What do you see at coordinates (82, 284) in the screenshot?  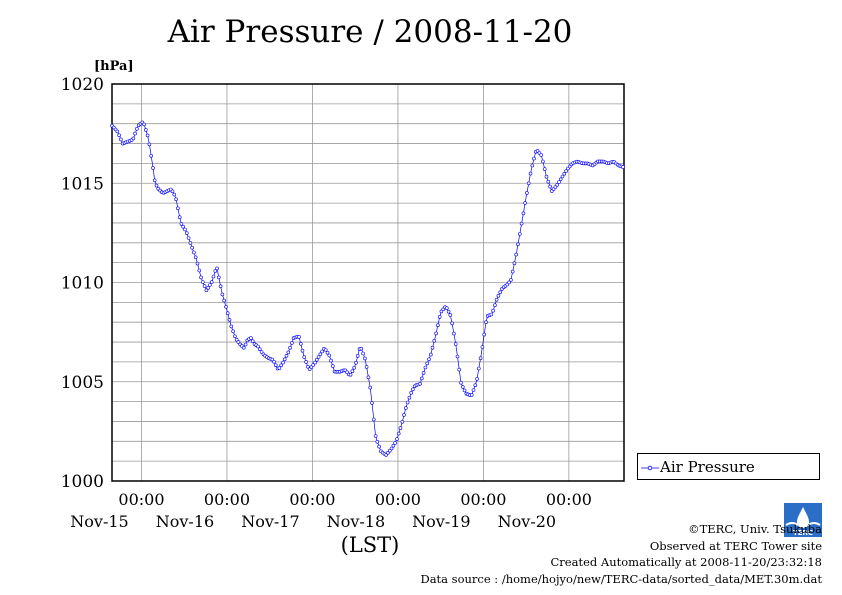 I see `y-tick-label: 1010` at bounding box center [82, 284].